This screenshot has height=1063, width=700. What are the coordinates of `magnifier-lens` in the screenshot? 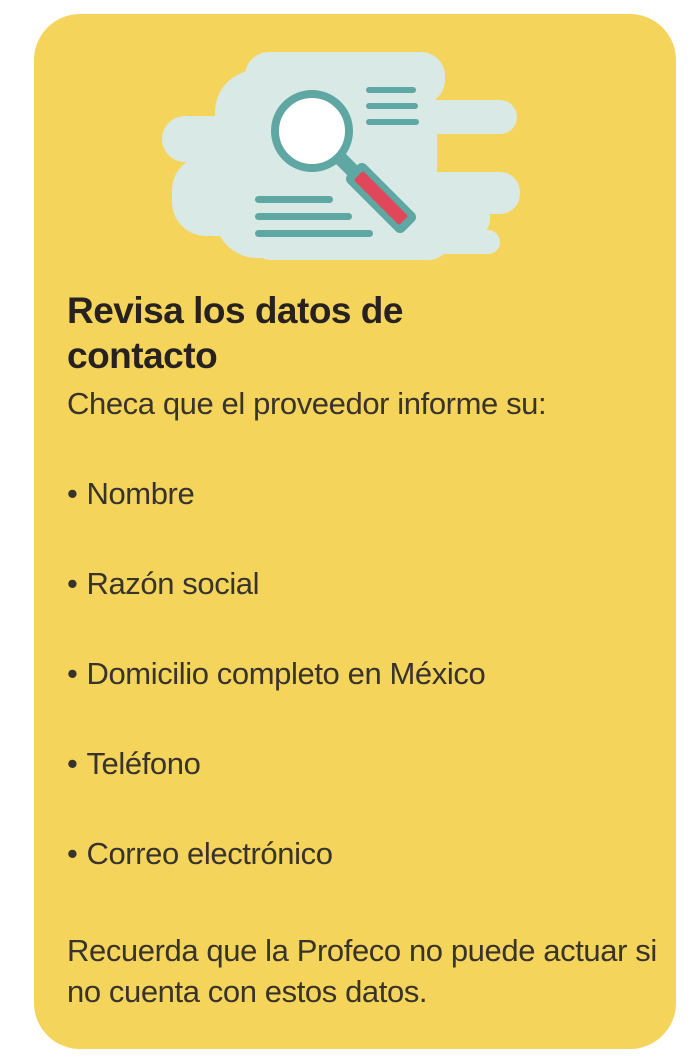 It's located at (312, 131).